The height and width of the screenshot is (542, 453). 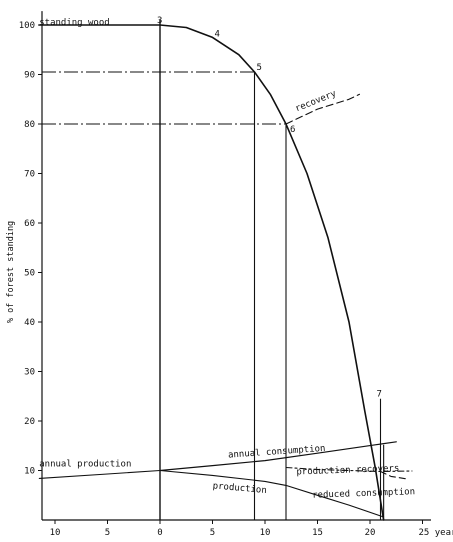 What do you see at coordinates (316, 102) in the screenshot?
I see `annotation-recovery: recovery` at bounding box center [316, 102].